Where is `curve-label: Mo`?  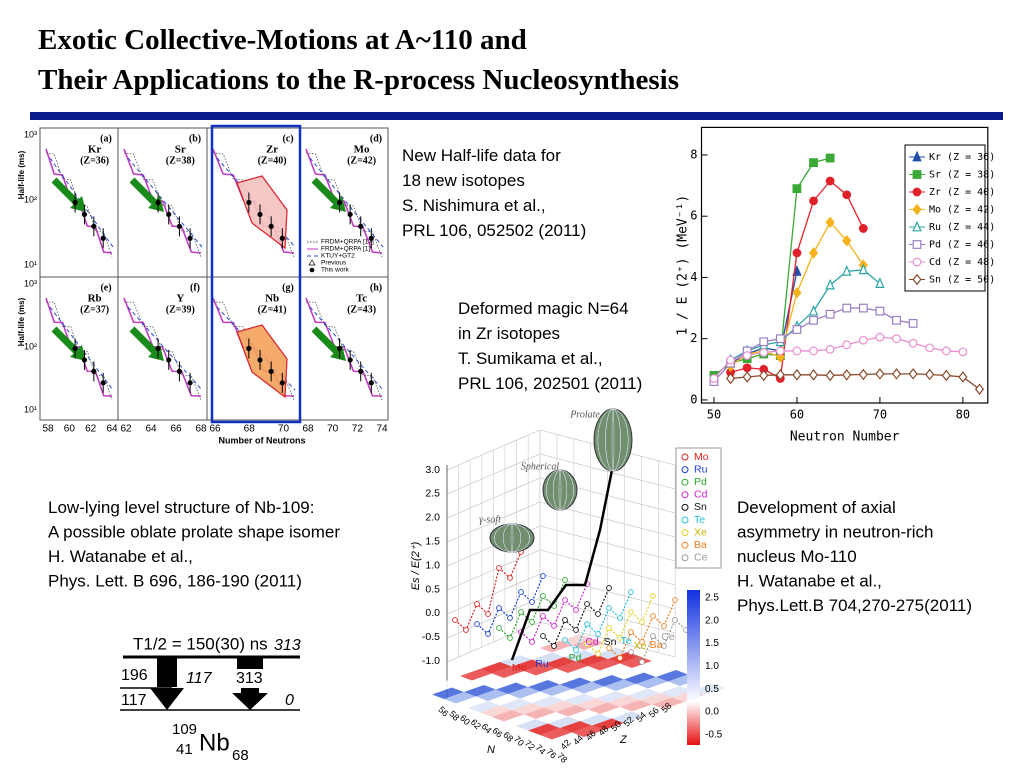 curve-label: Mo is located at coordinates (519, 668).